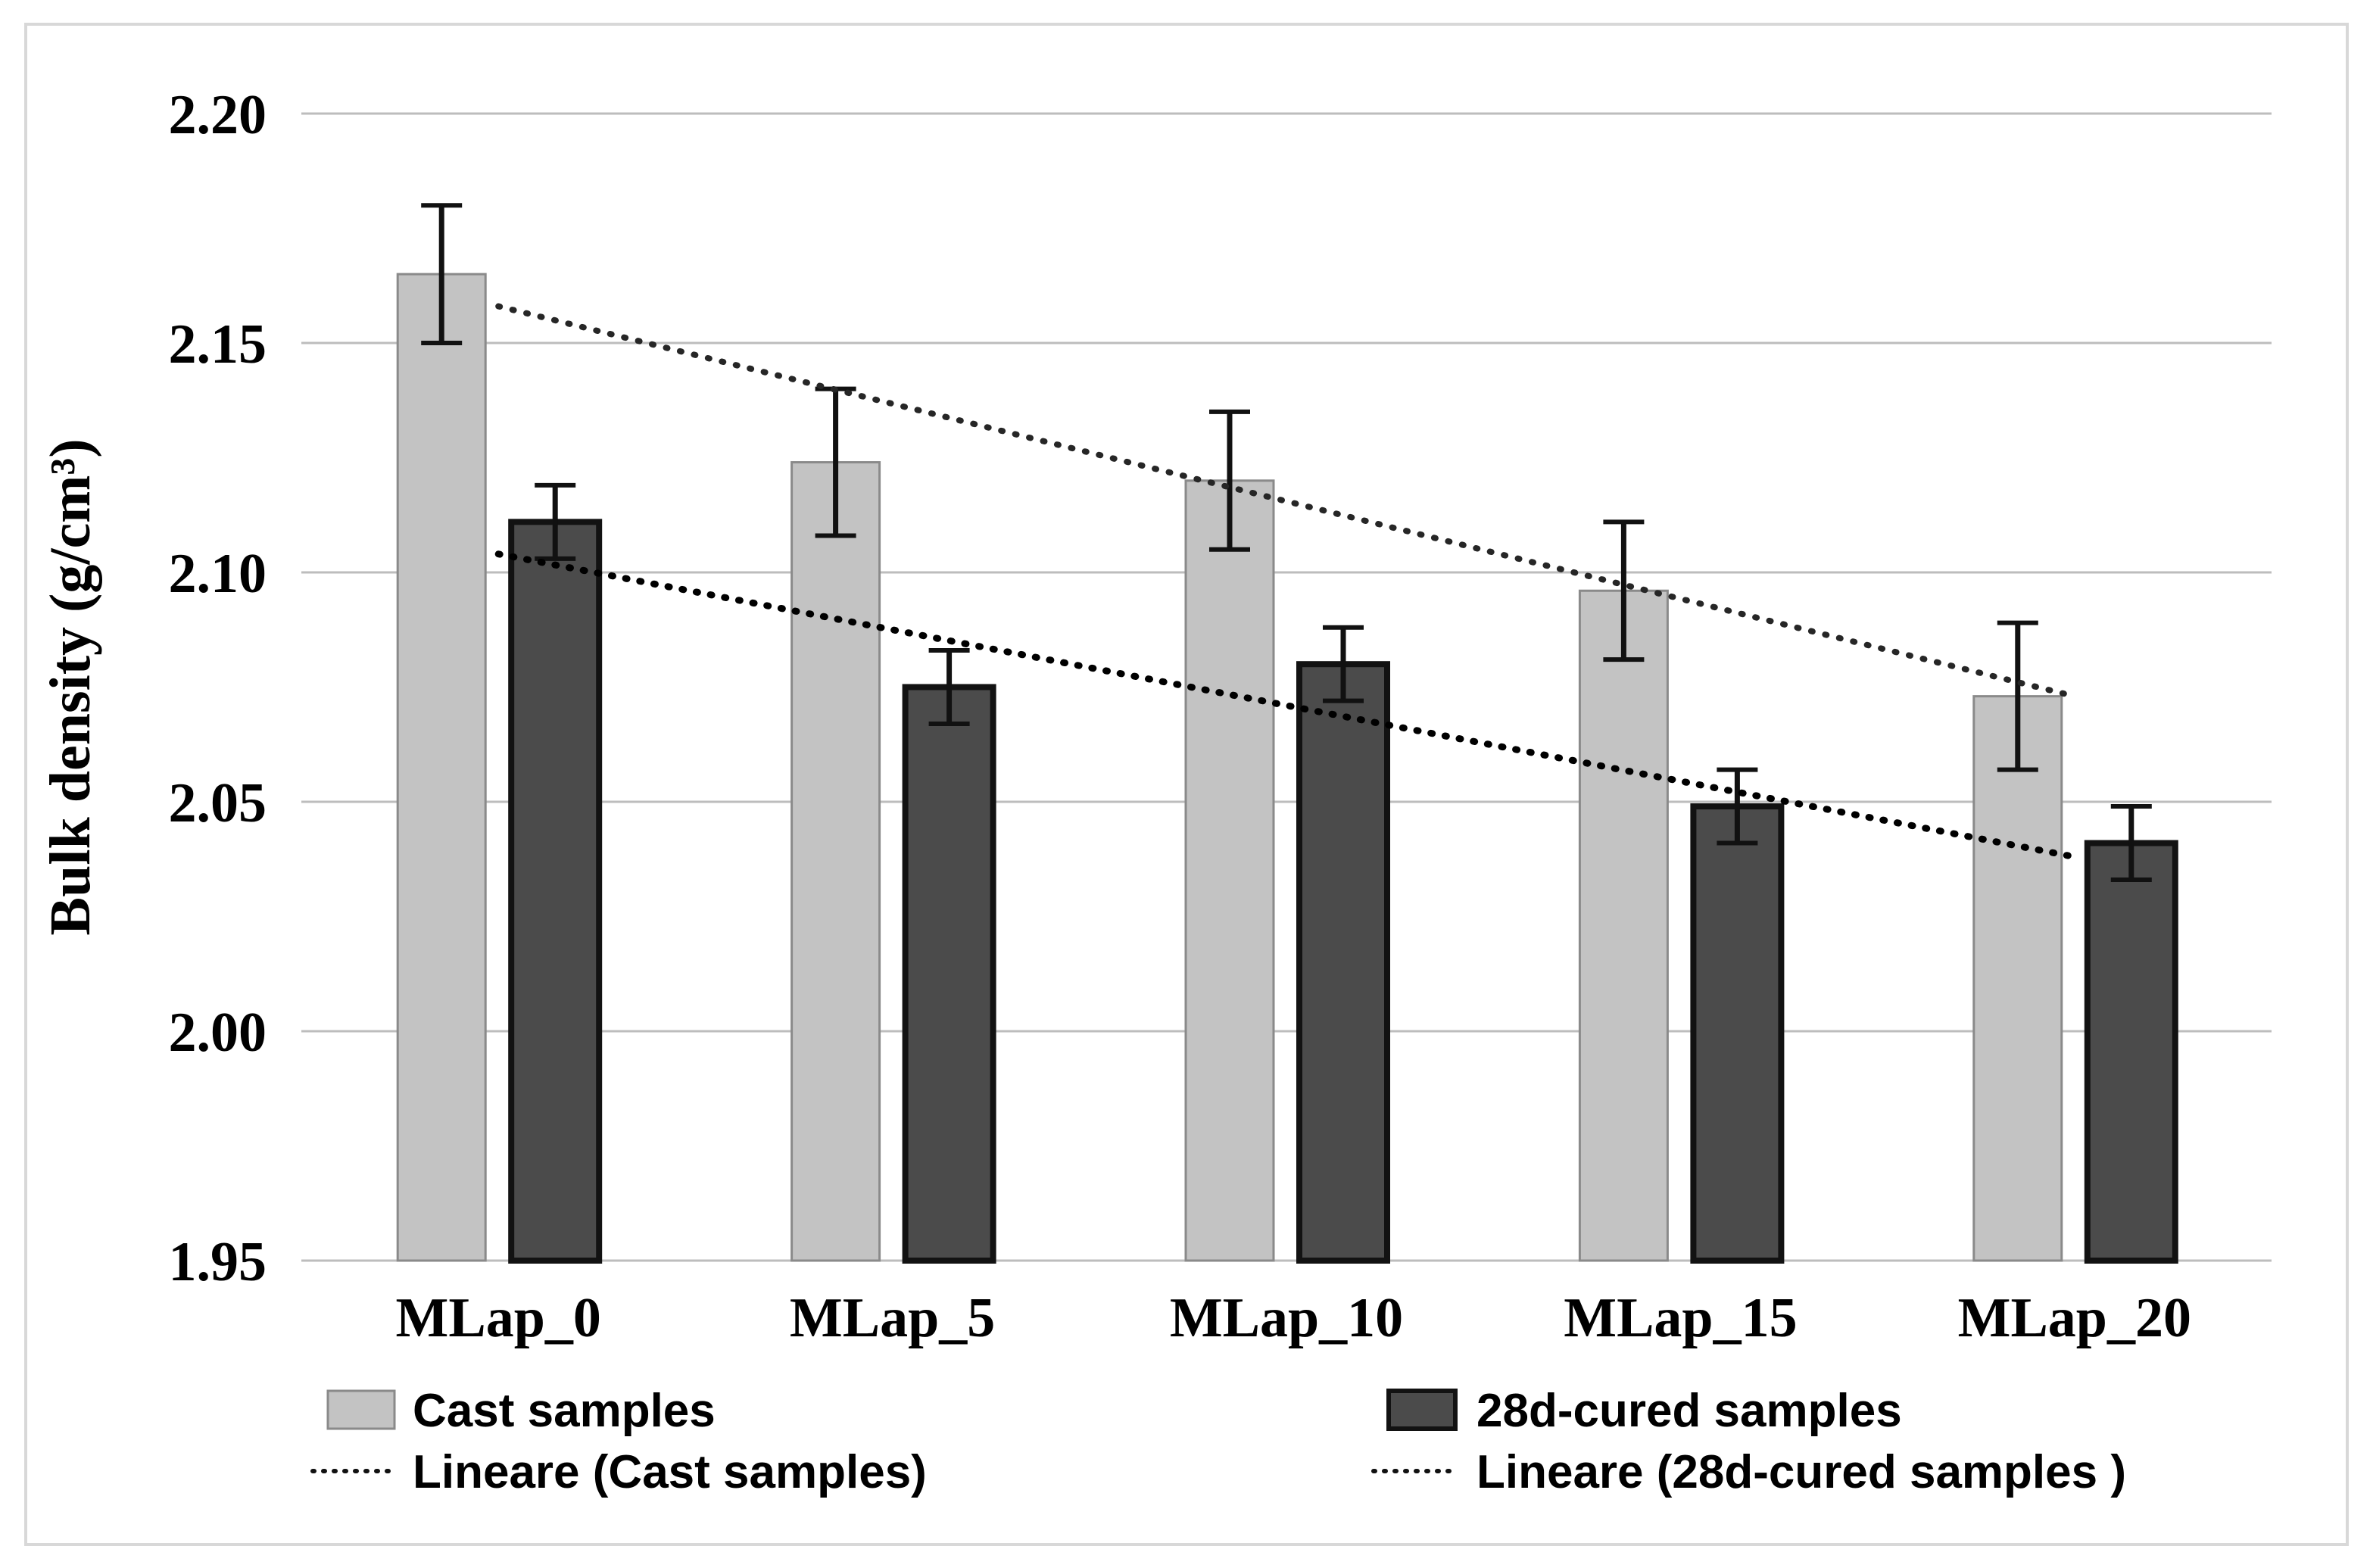 This screenshot has height=1568, width=2373. What do you see at coordinates (1286, 705) in the screenshot?
I see `trendline-cured` at bounding box center [1286, 705].